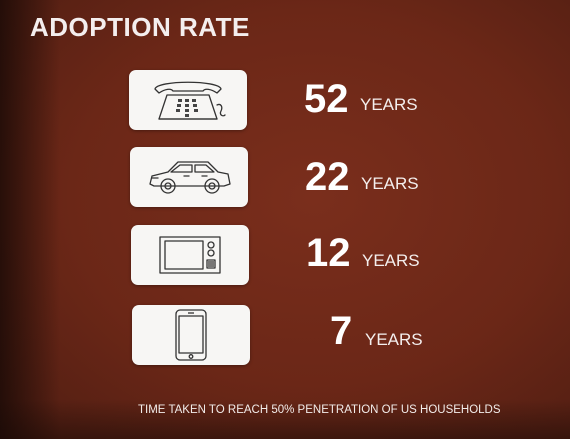 The height and width of the screenshot is (439, 570). Describe the element at coordinates (30, 219) in the screenshot. I see `left-shadow` at that location.